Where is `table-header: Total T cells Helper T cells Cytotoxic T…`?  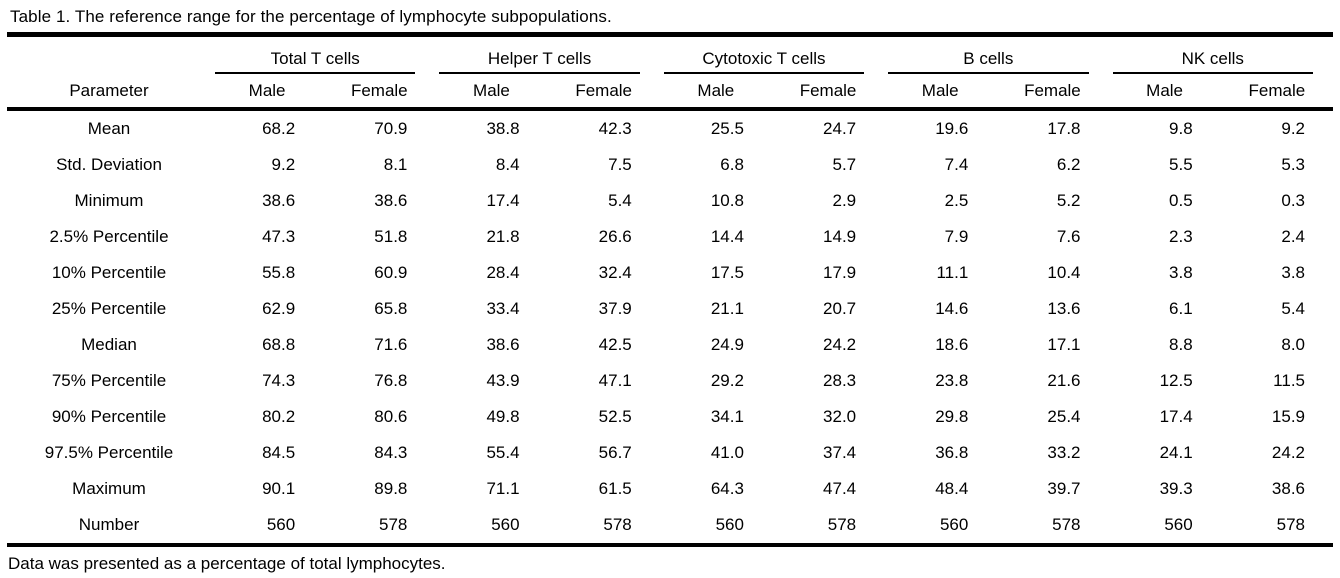
table-header: Total T cells Helper T cells Cytotoxic T… is located at coordinates (670, 72).